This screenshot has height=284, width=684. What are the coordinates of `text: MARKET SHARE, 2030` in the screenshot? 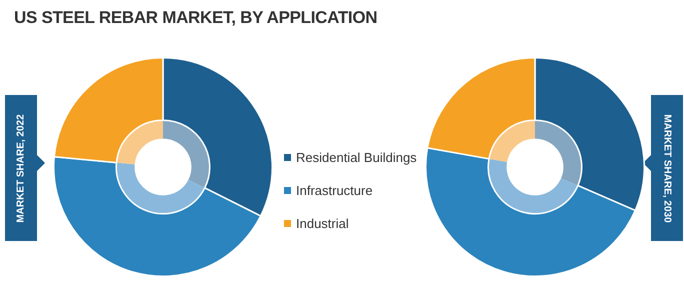 It's located at (667, 168).